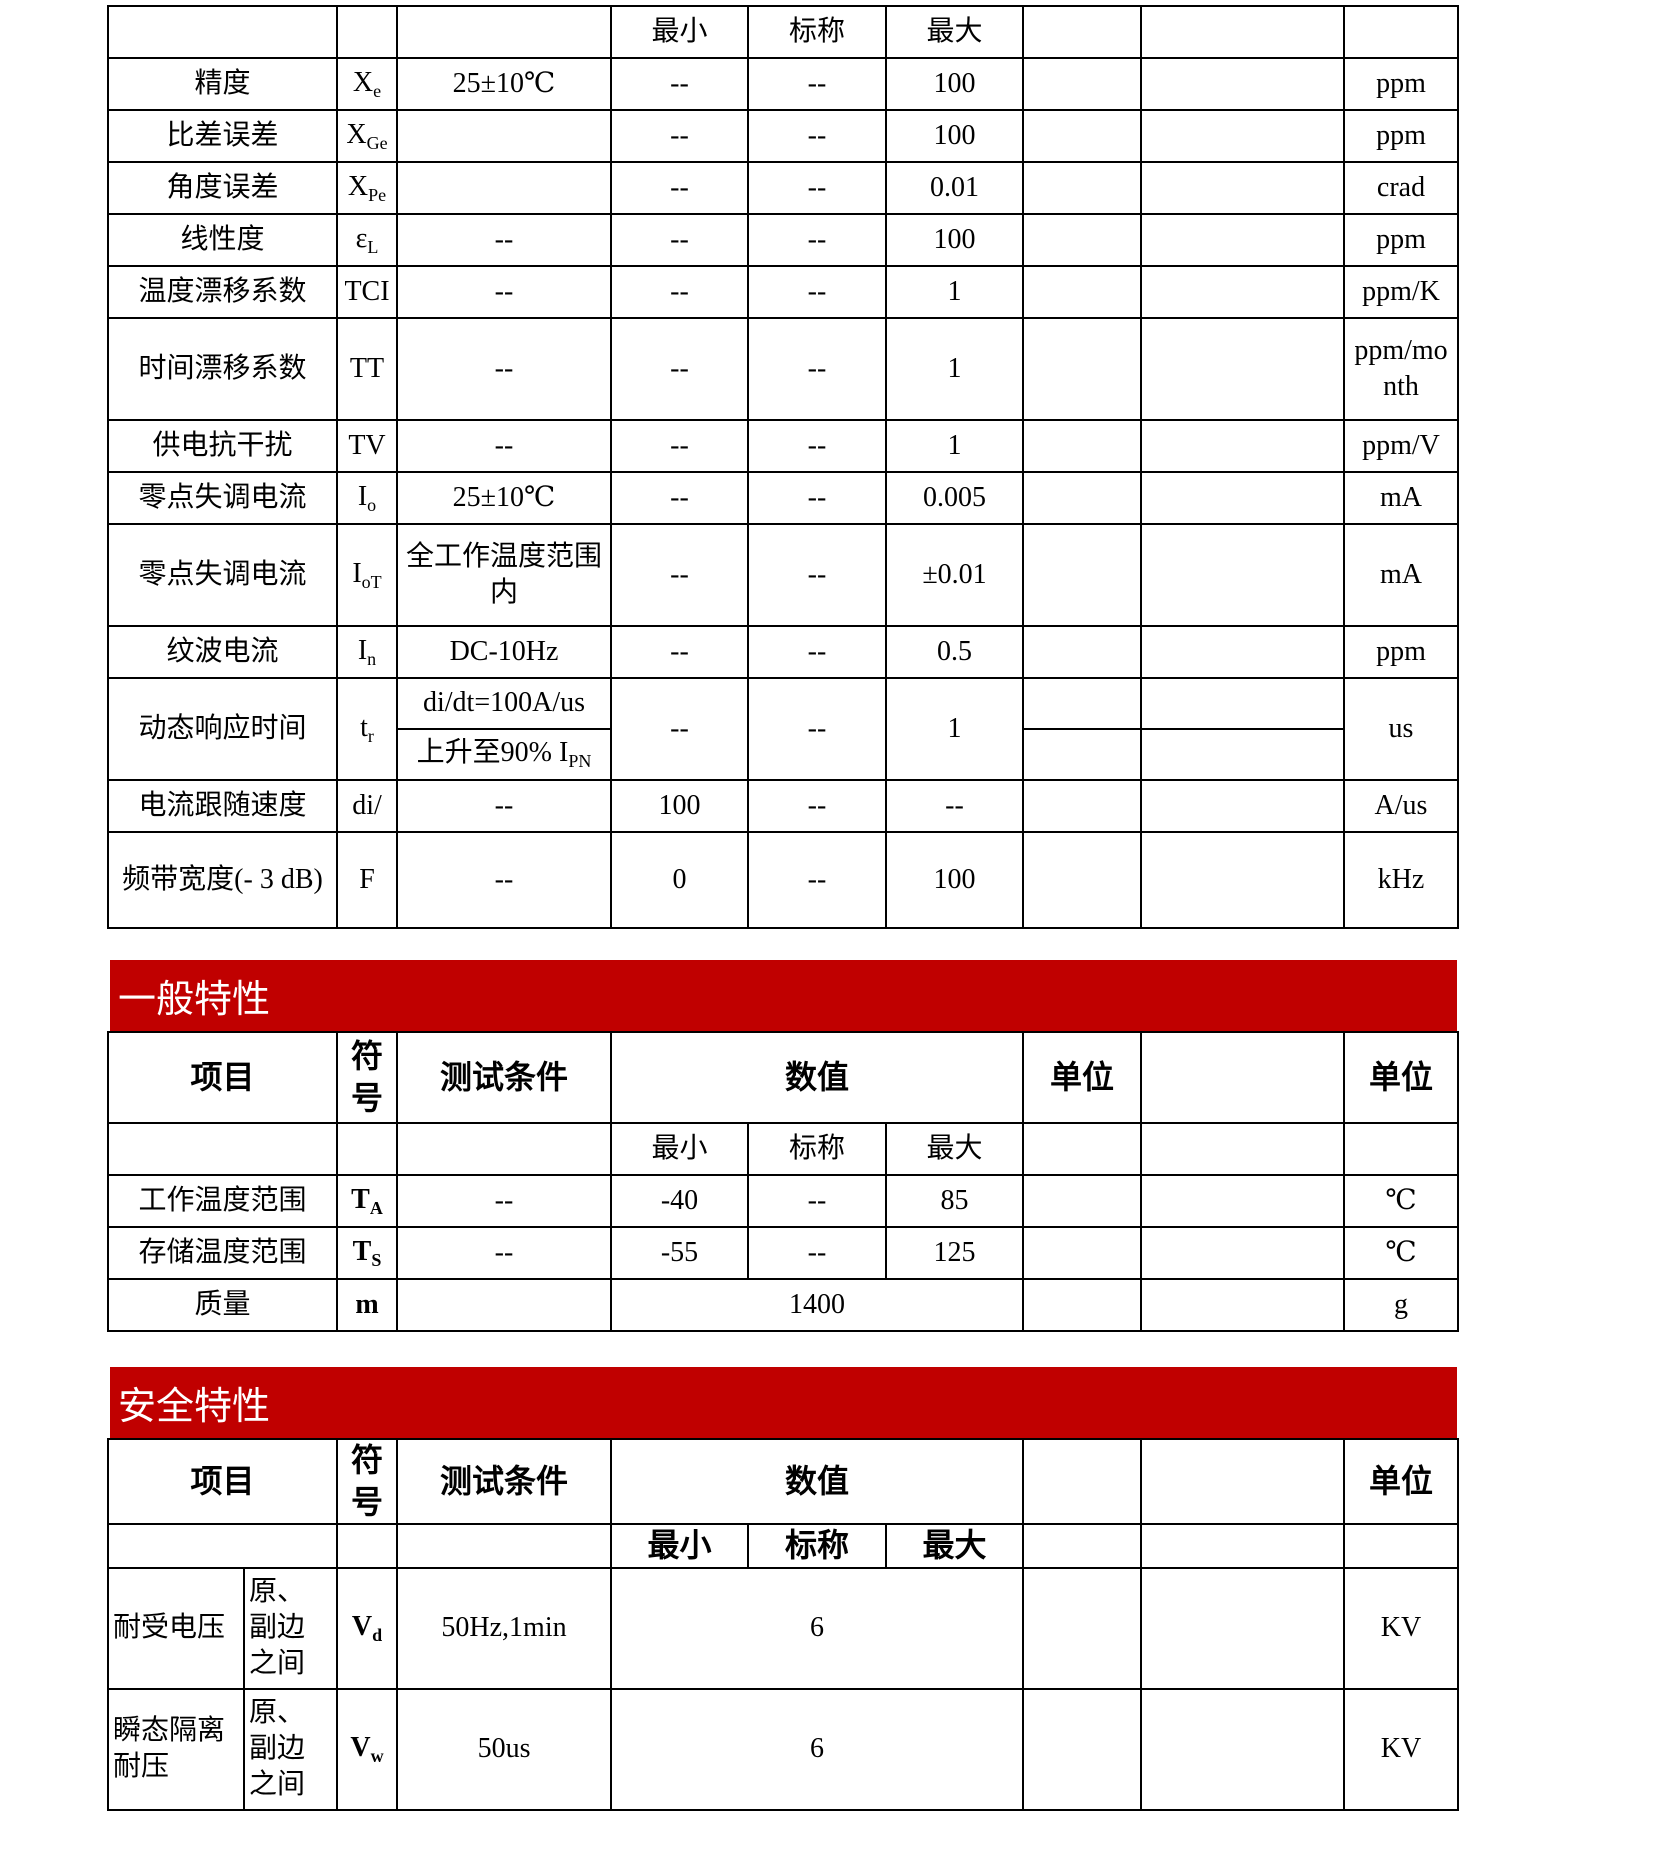 This screenshot has width=1653, height=1861. Describe the element at coordinates (377, 1756) in the screenshot. I see `subscript: w` at that location.